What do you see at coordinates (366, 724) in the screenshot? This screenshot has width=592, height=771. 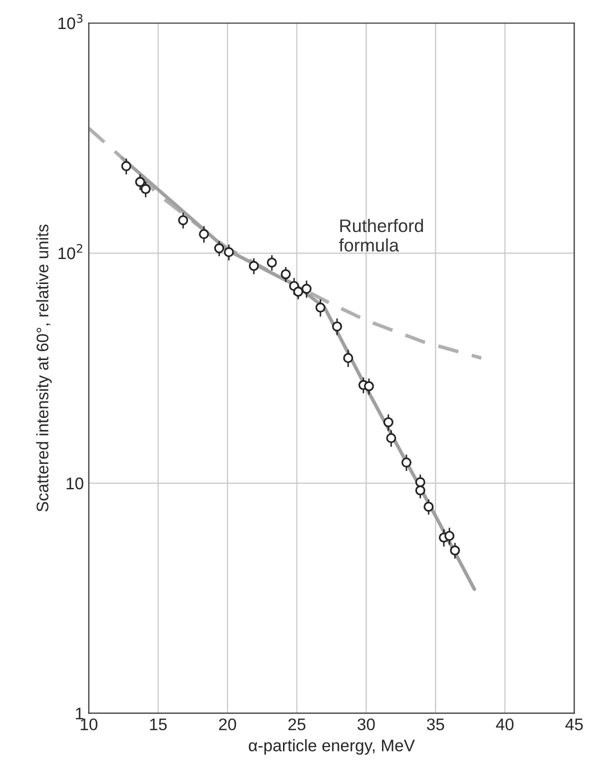 I see `x-tick-label: 30` at bounding box center [366, 724].